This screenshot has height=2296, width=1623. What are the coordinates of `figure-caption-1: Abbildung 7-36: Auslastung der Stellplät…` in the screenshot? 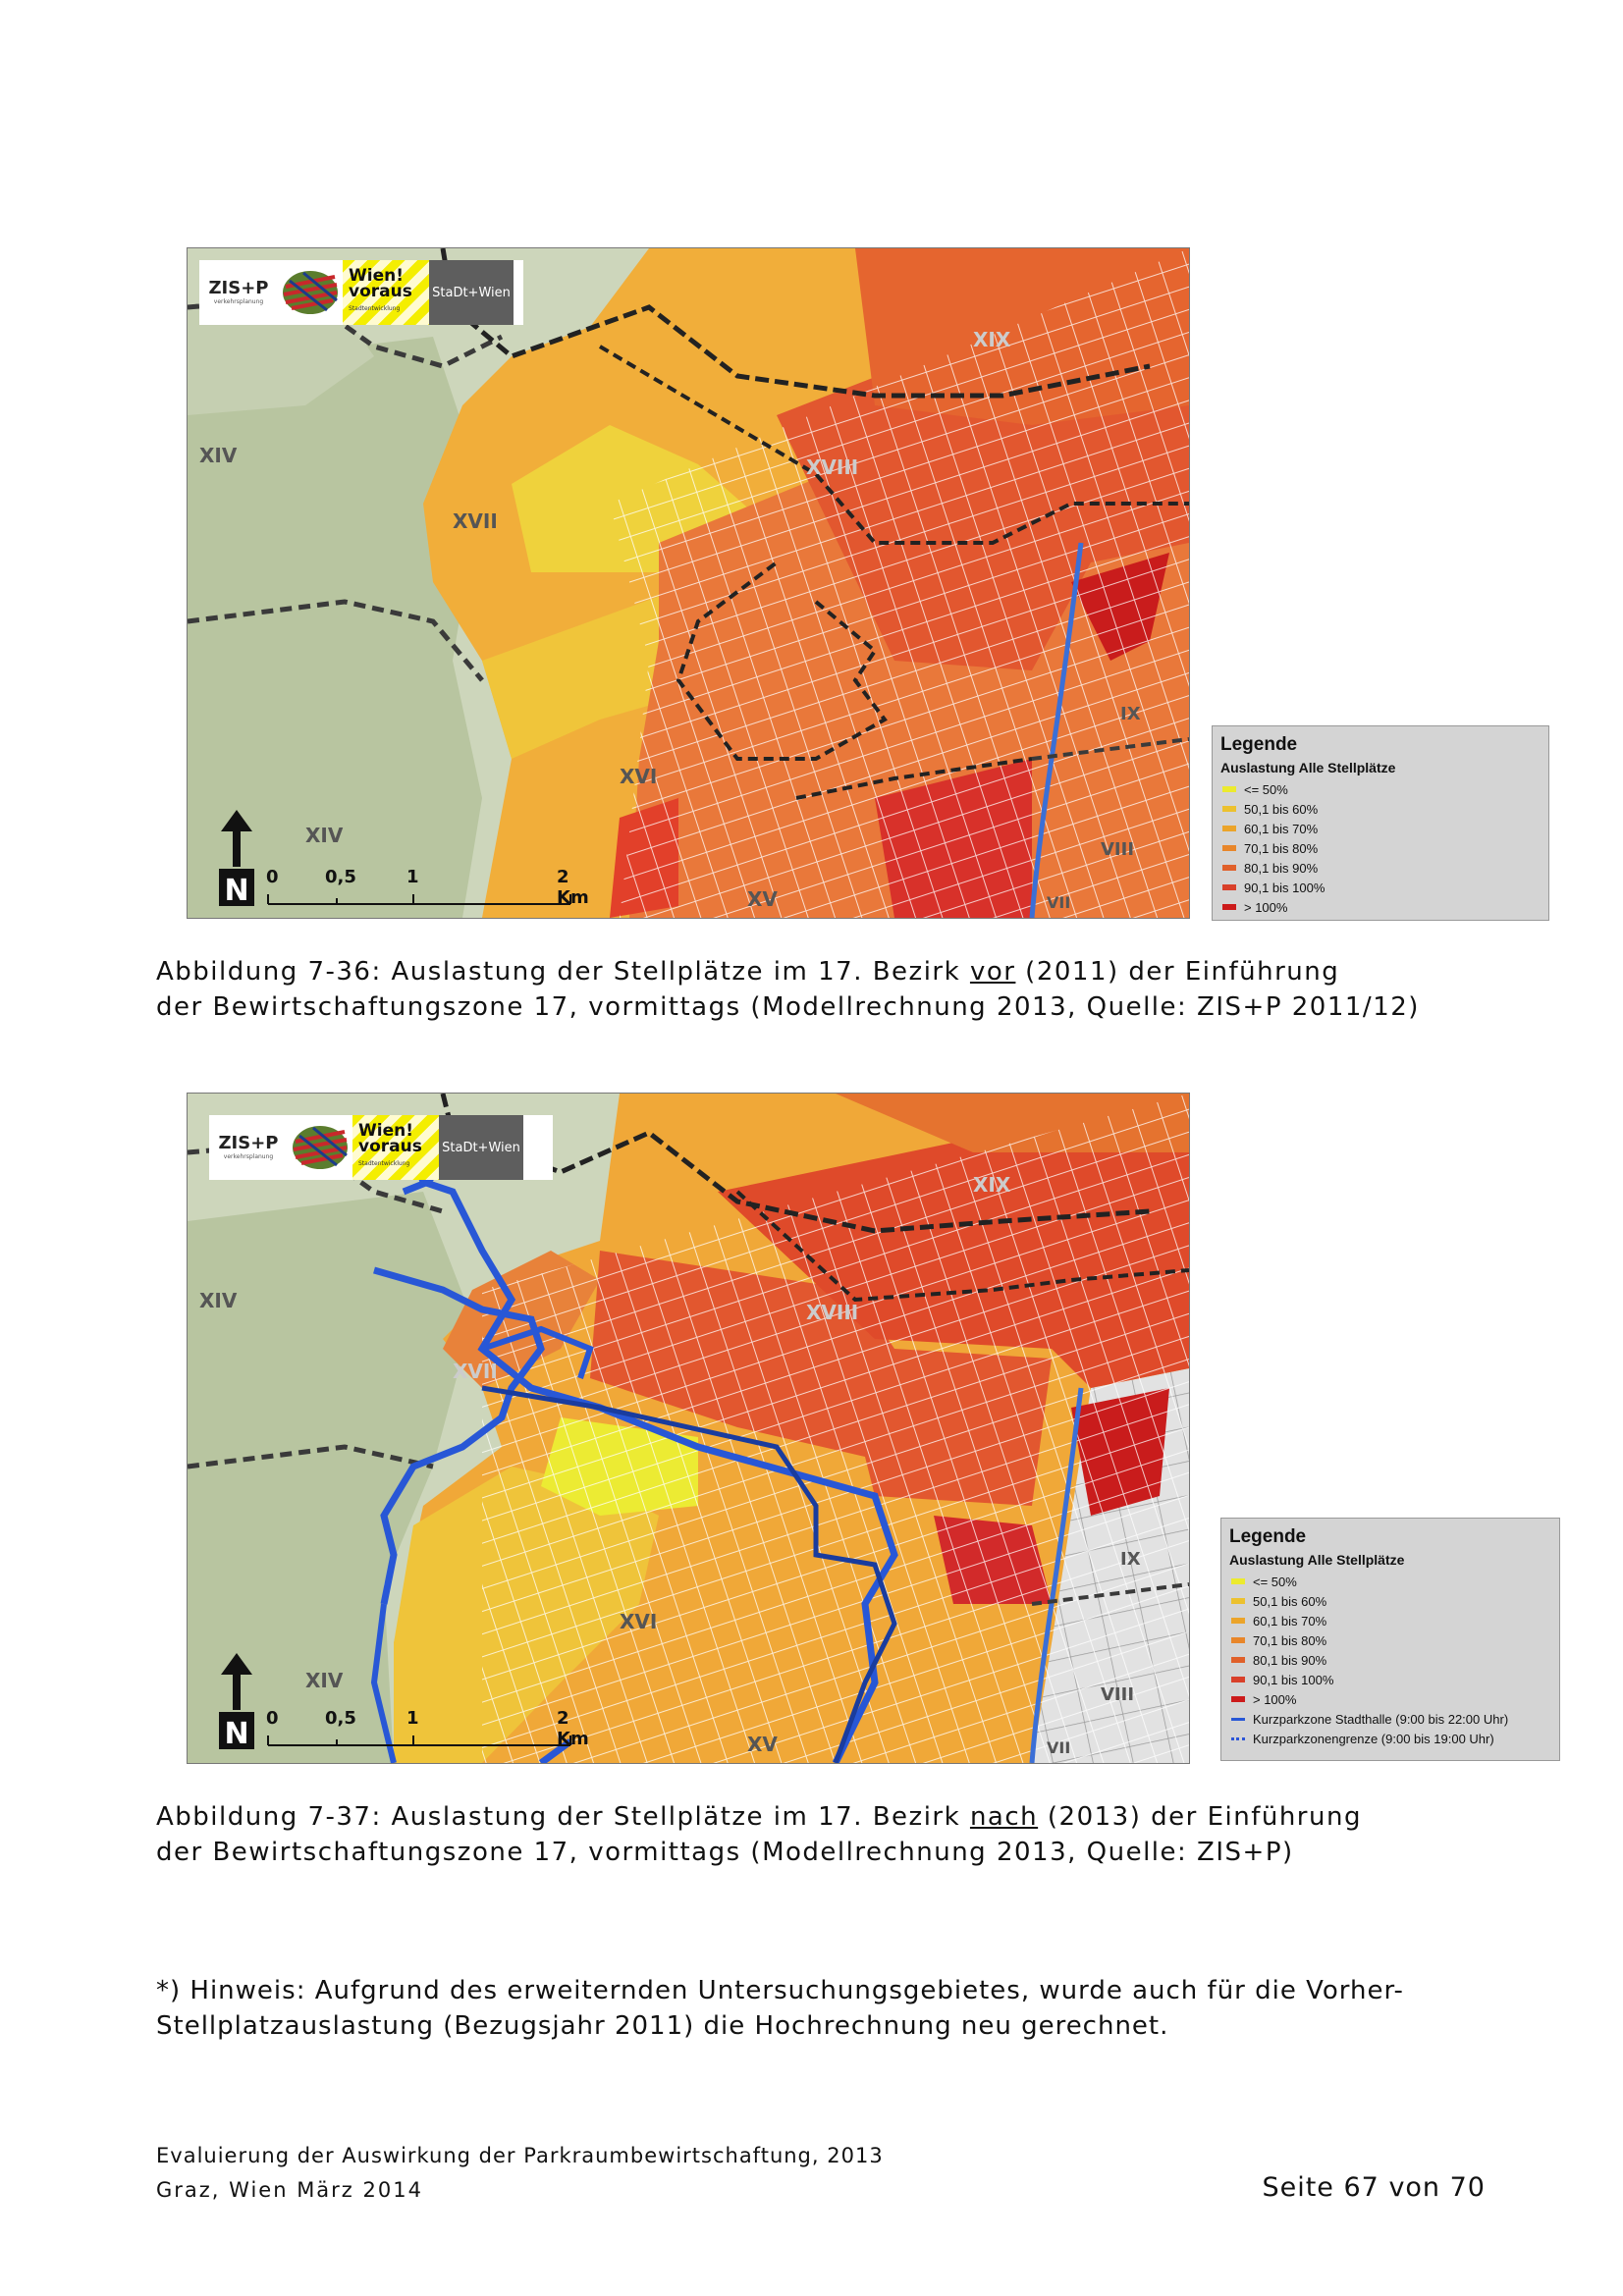 It's located at (788, 990).